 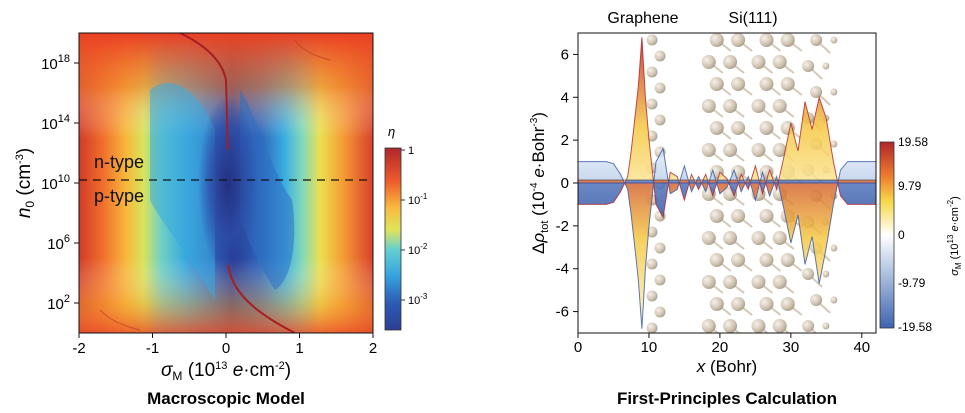 I want to click on eta-colorbar-ticks: 1 10⁻¹ 10⁻² 10⁻³, so click(x=414, y=226).